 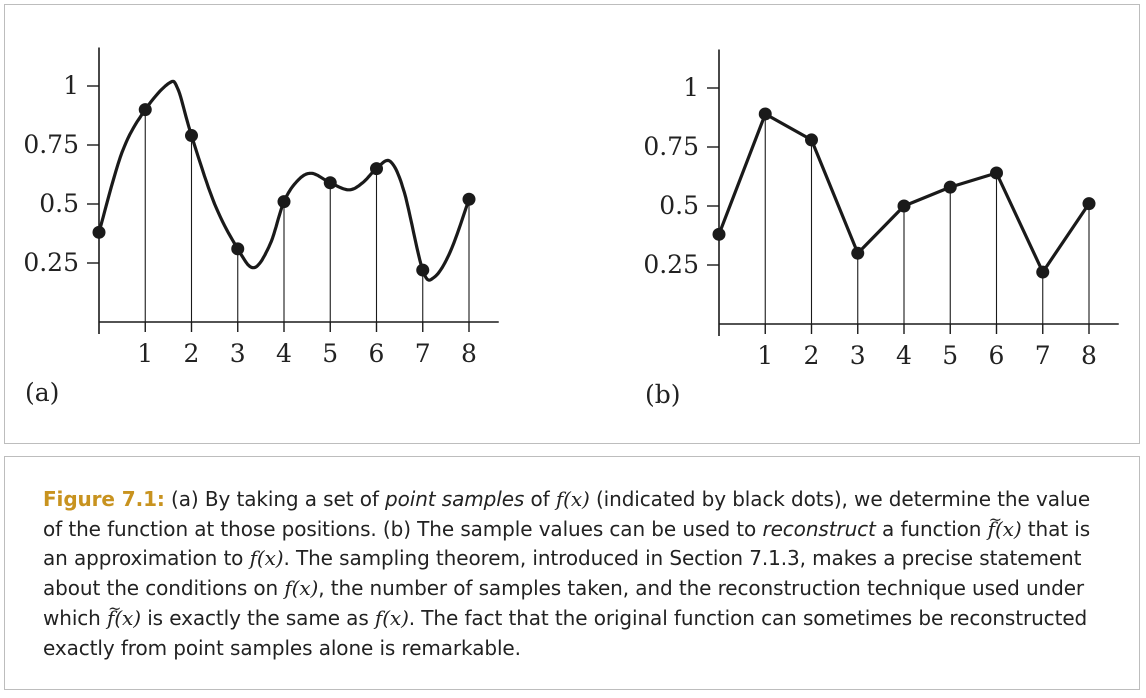 What do you see at coordinates (42, 392) in the screenshot?
I see `subplot-label: (a)` at bounding box center [42, 392].